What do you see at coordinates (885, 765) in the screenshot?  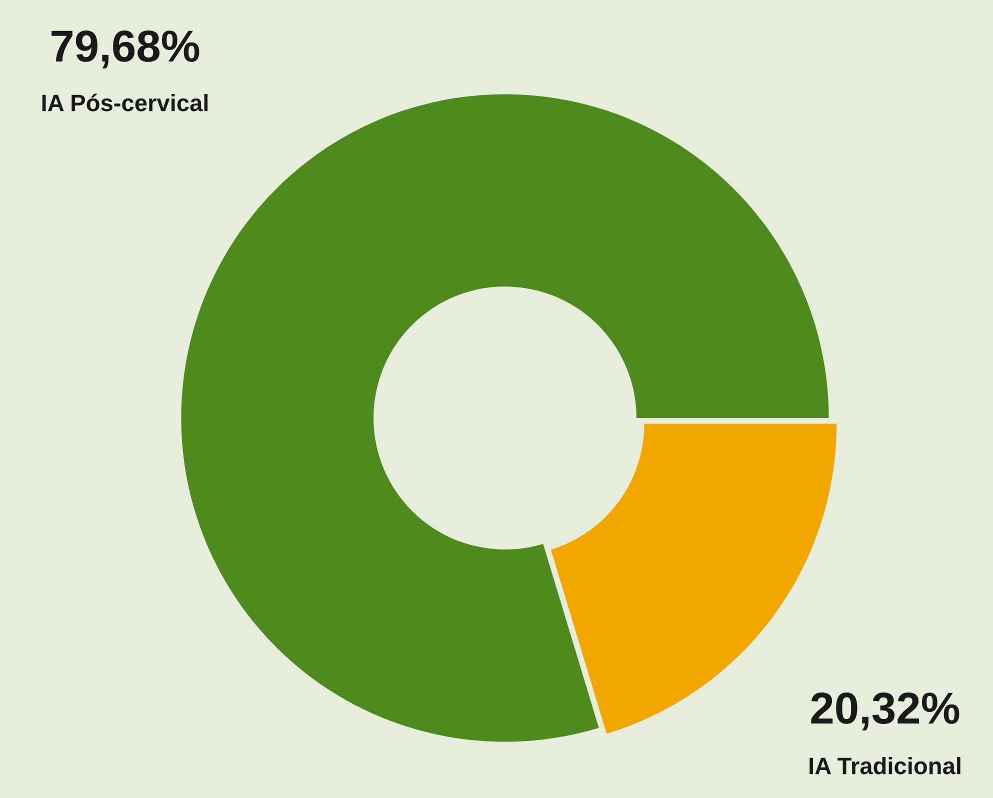 I see `slice-label: IA Tradicional` at bounding box center [885, 765].